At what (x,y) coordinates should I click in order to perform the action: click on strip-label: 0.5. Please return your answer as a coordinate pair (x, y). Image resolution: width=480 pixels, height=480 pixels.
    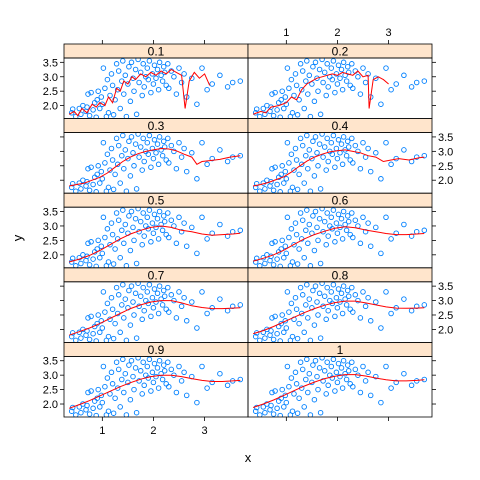
    Looking at the image, I should click on (156, 201).